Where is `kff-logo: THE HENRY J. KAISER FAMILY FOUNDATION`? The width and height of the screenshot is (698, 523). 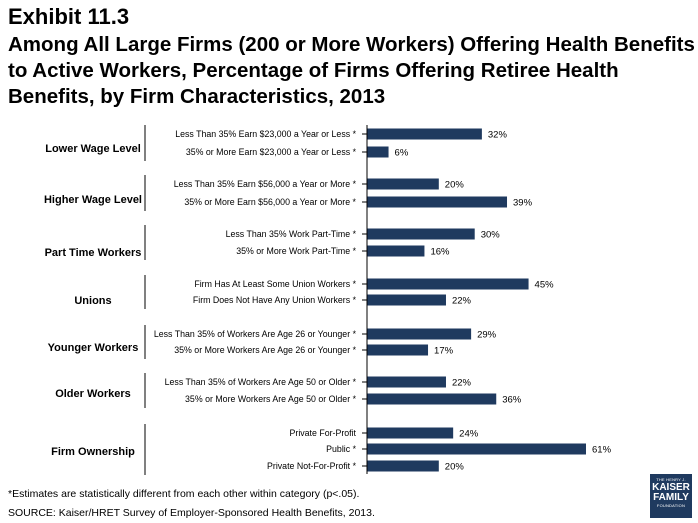 kff-logo: THE HENRY J. KAISER FAMILY FOUNDATION is located at coordinates (671, 496).